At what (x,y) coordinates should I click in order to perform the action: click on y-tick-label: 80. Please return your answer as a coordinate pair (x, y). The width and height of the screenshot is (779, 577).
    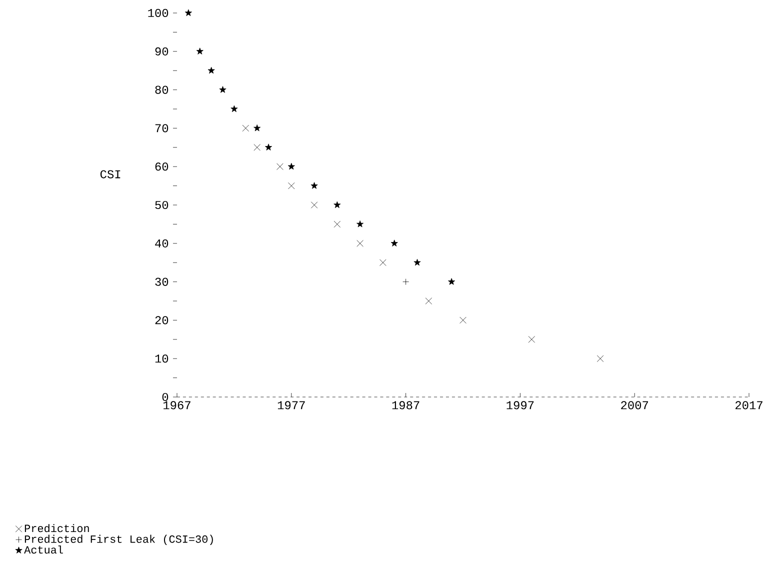
    Looking at the image, I should click on (161, 90).